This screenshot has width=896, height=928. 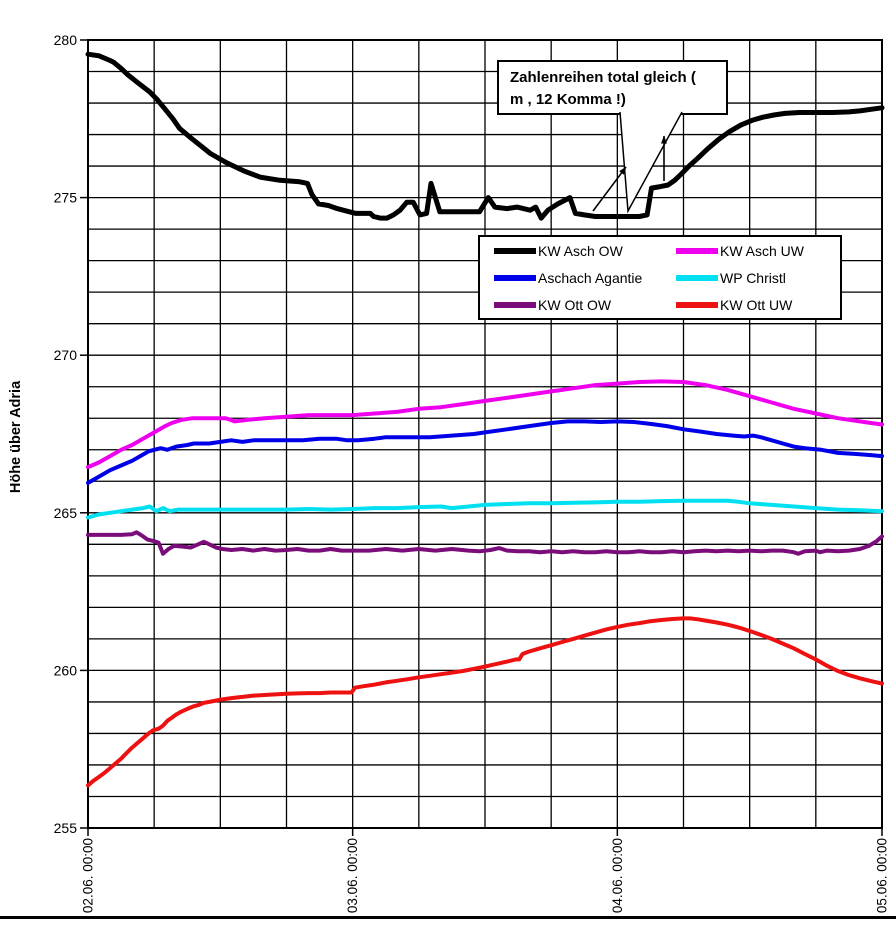 What do you see at coordinates (612, 87) in the screenshot?
I see `annotation-box` at bounding box center [612, 87].